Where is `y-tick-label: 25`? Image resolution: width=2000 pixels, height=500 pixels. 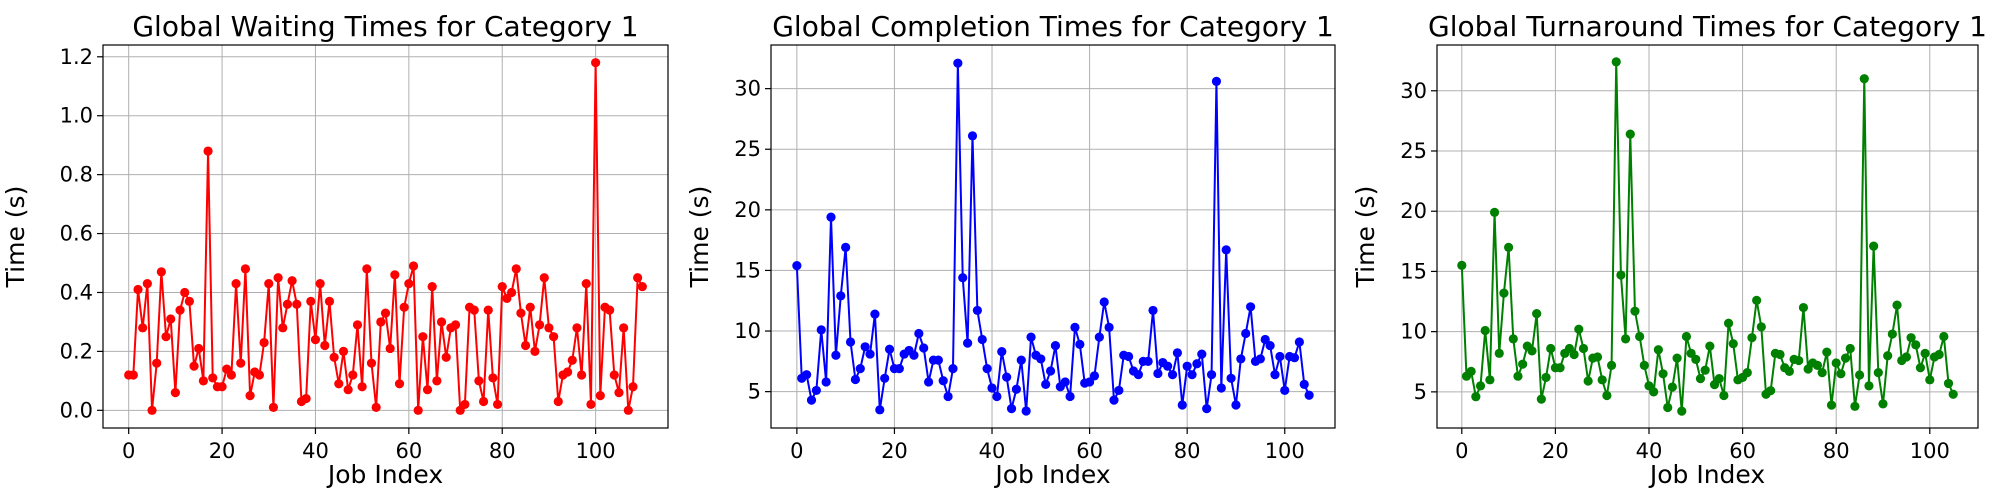
y-tick-label: 25 is located at coordinates (1413, 151).